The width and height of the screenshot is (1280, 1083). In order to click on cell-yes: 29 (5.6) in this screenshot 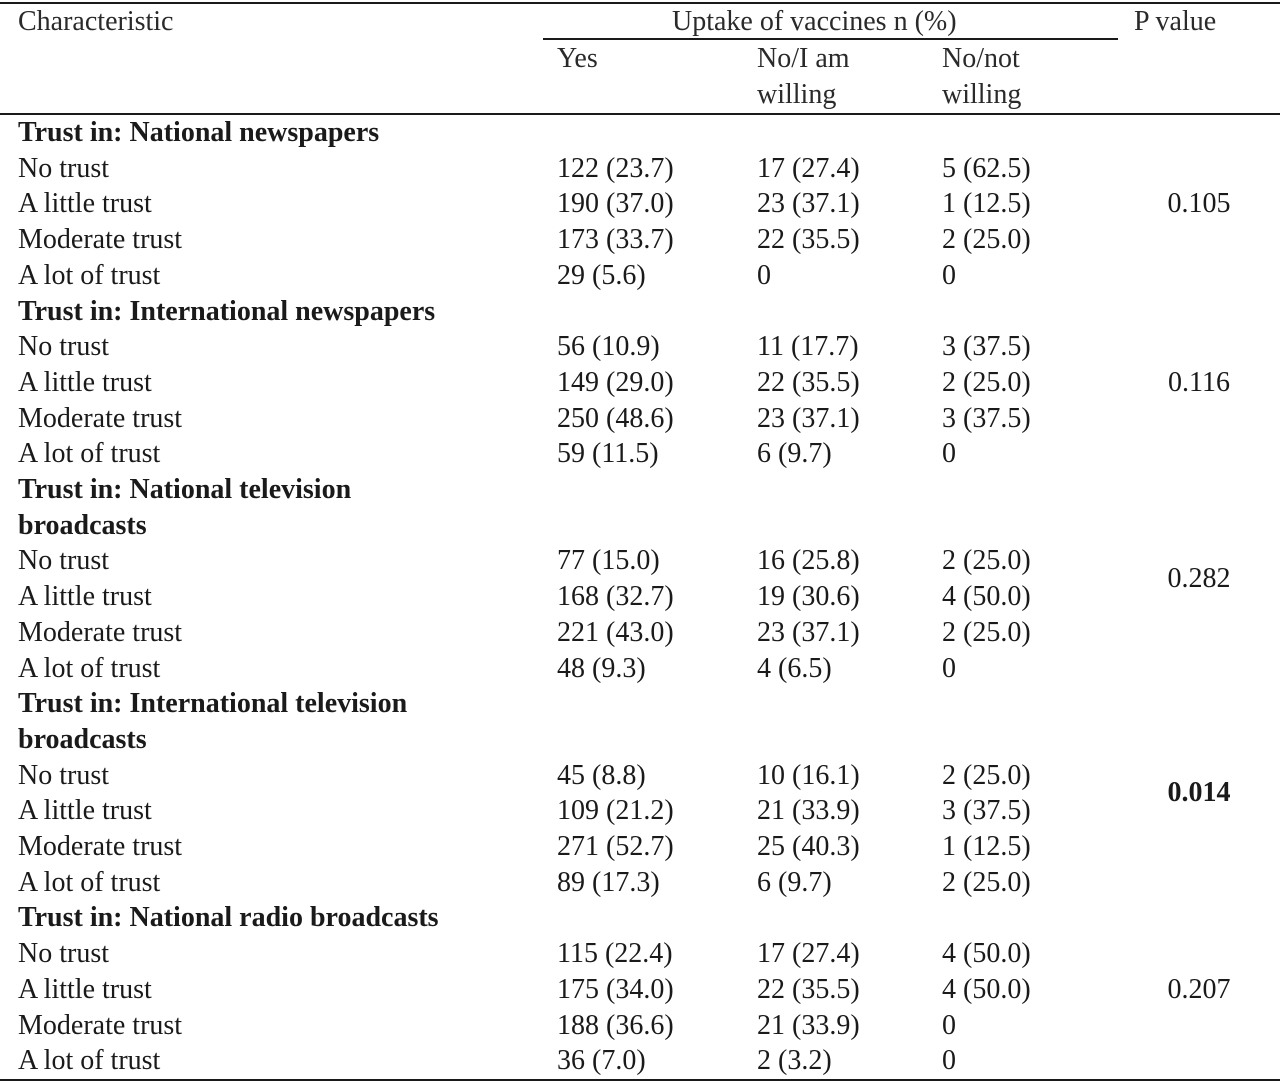, I will do `click(601, 275)`.